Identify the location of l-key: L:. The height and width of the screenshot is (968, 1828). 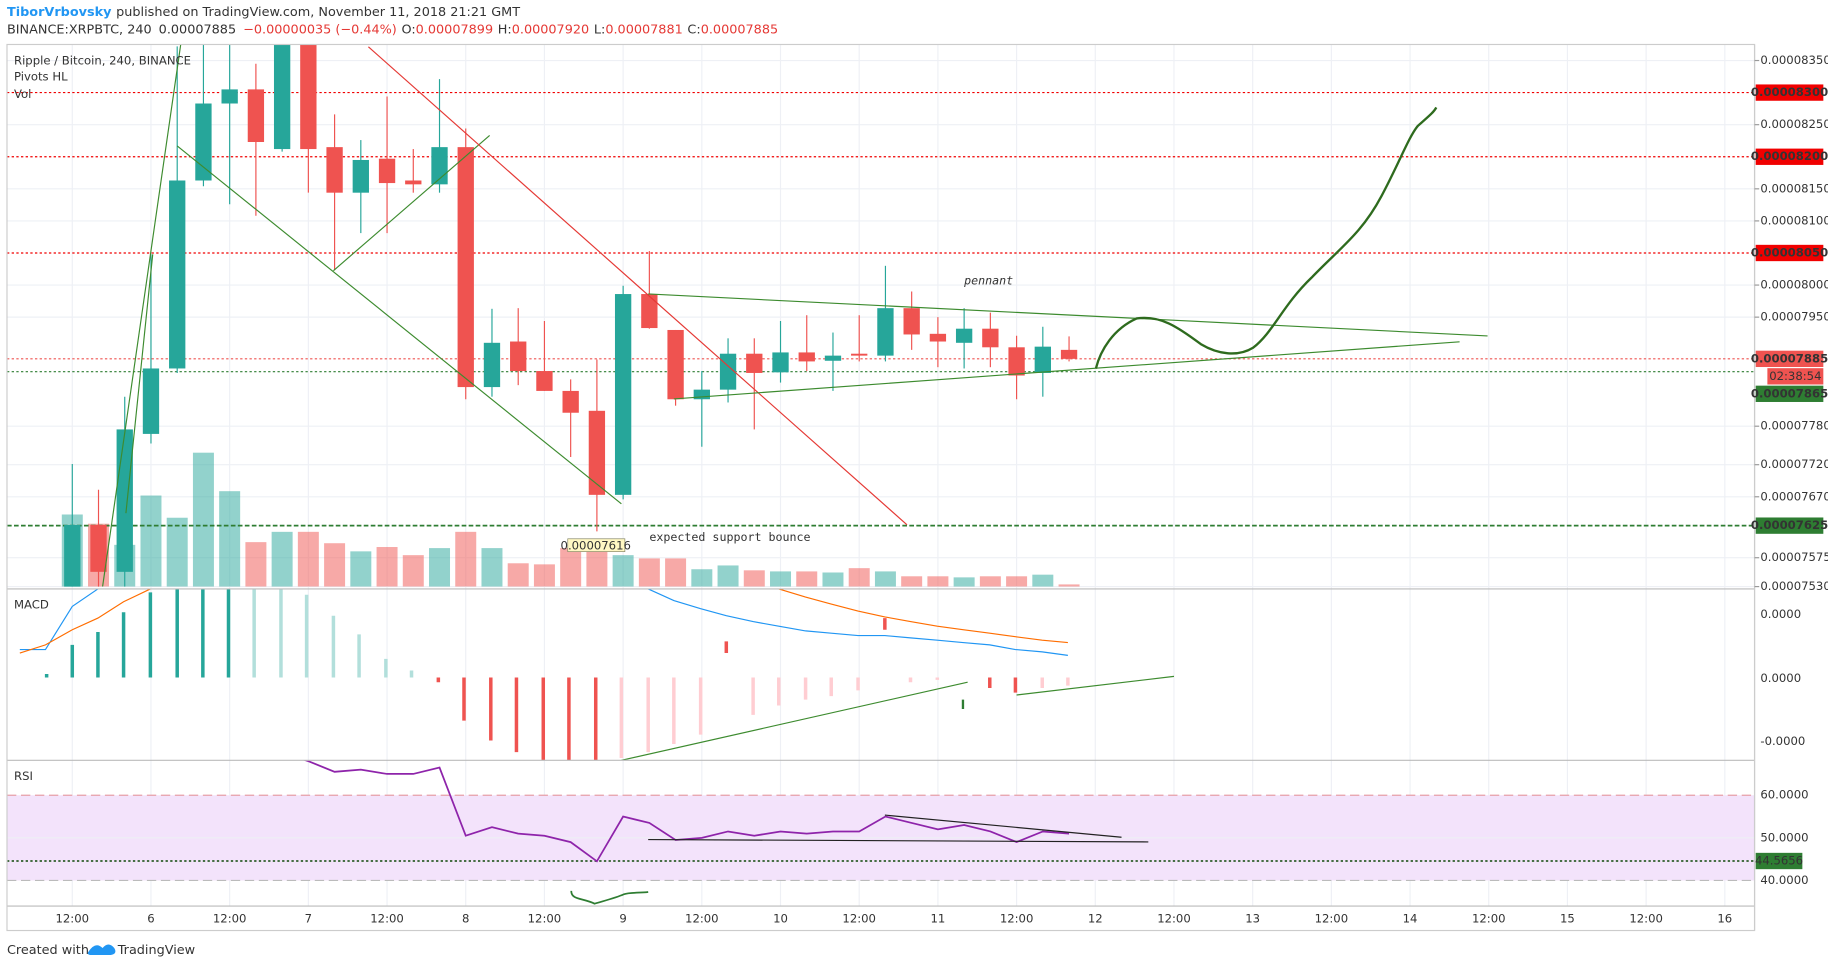
(599, 29).